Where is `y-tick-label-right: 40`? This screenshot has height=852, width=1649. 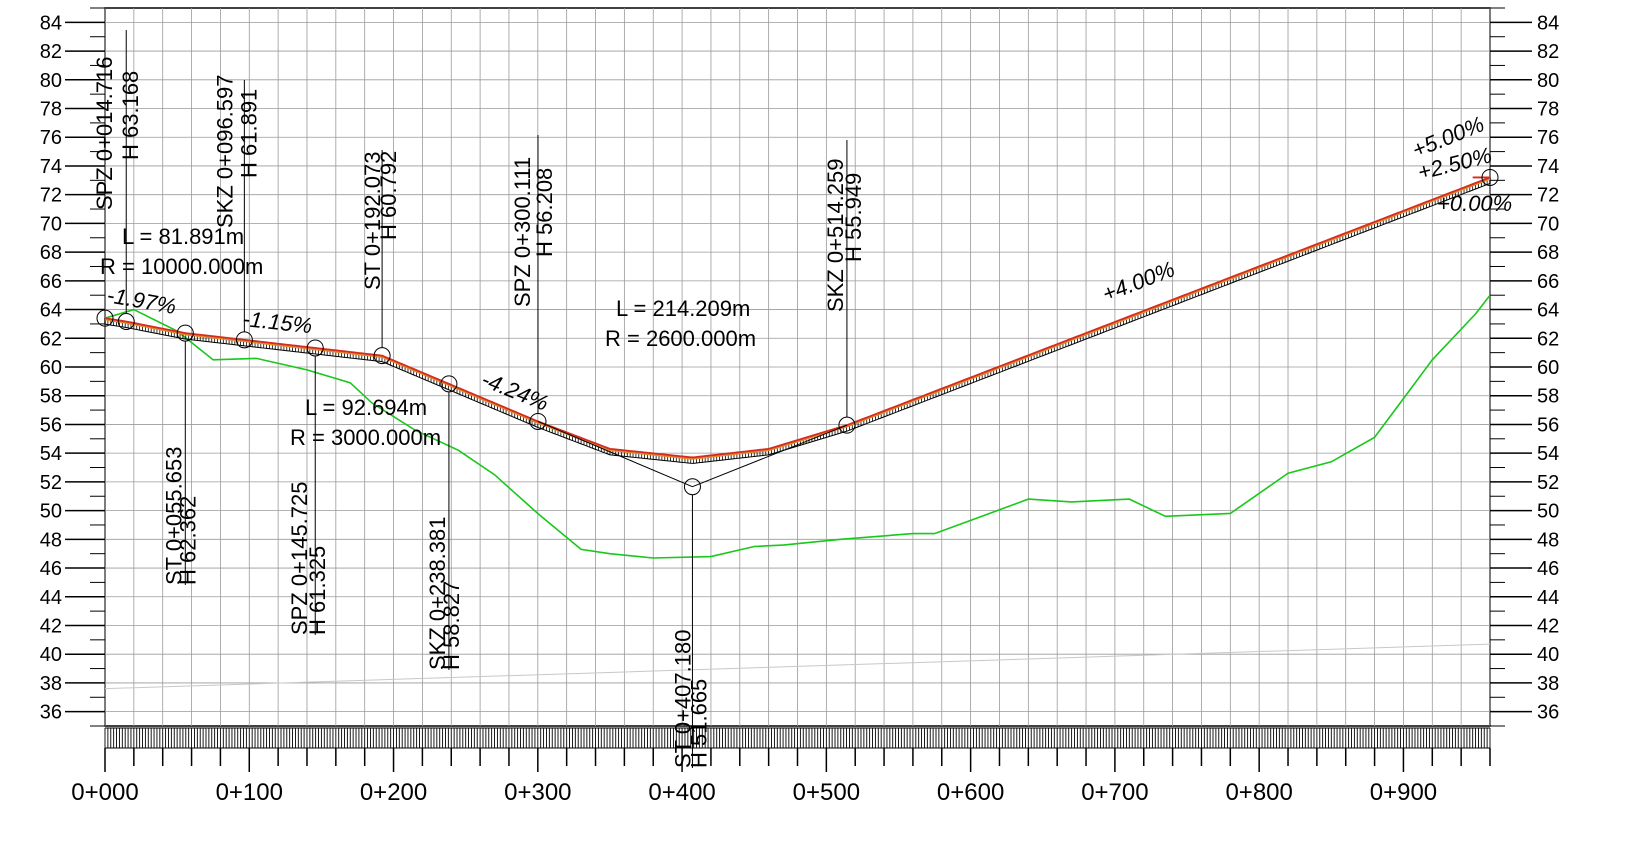
y-tick-label-right: 40 is located at coordinates (1548, 655).